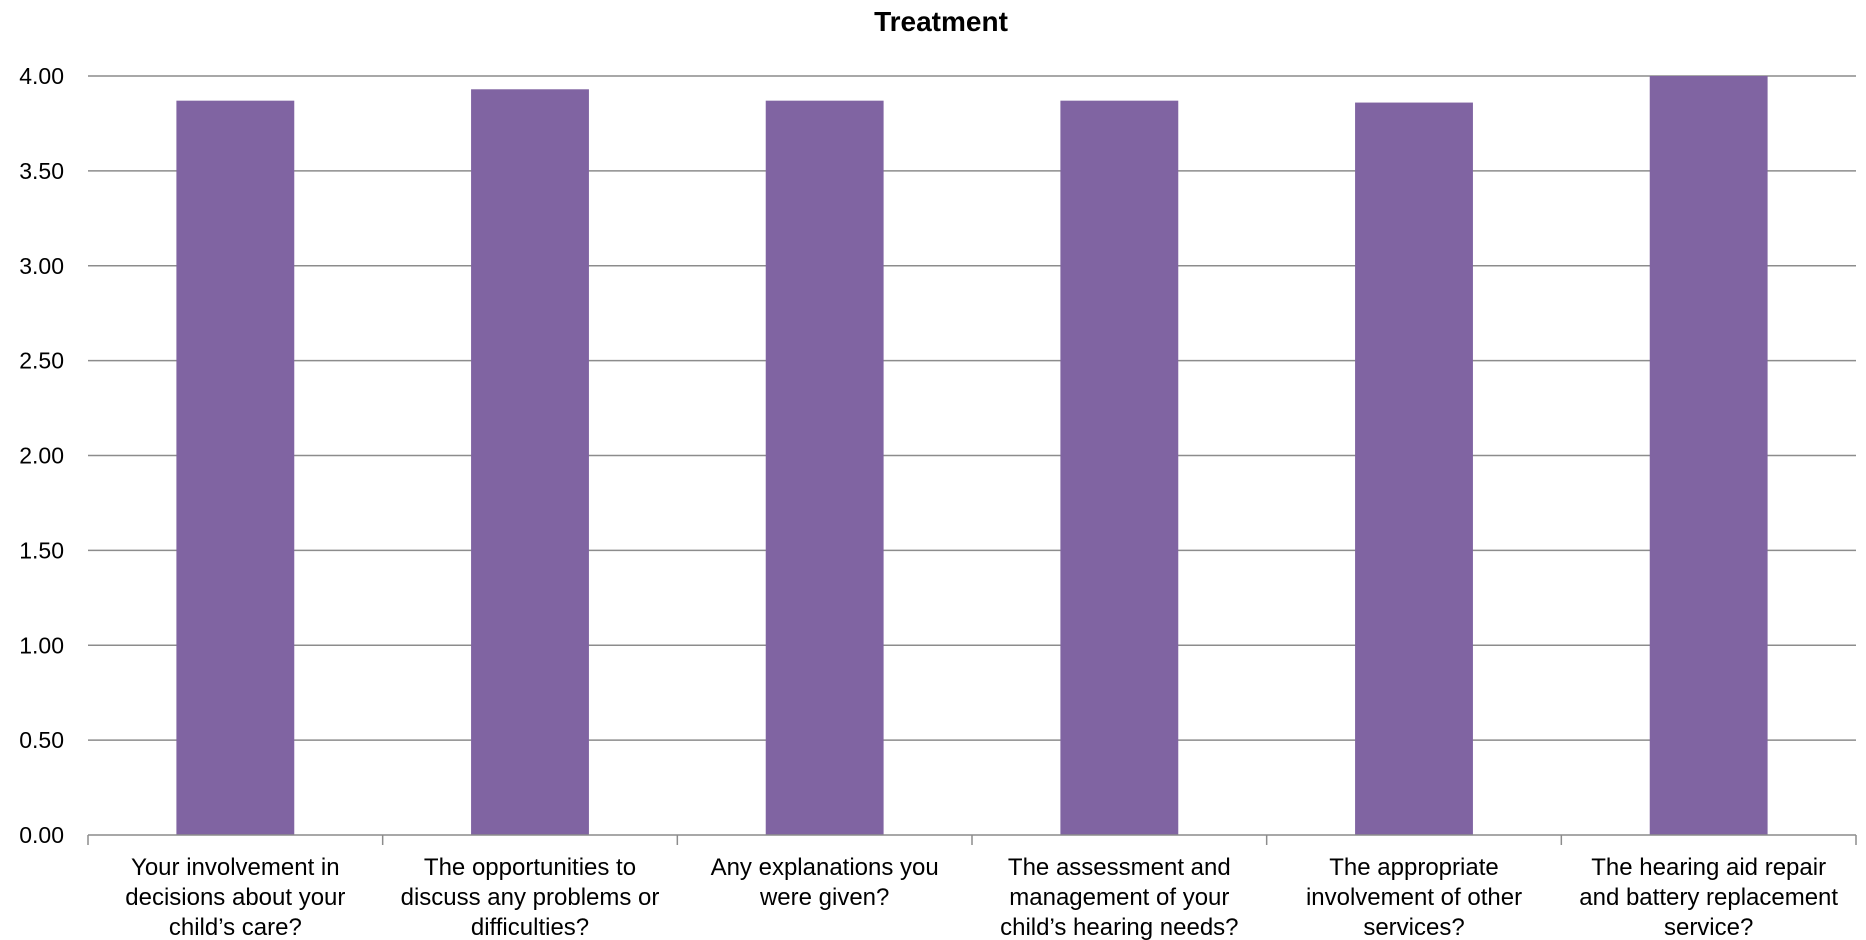 The width and height of the screenshot is (1866, 940). What do you see at coordinates (41, 361) in the screenshot?
I see `y-tick-label: 2.50` at bounding box center [41, 361].